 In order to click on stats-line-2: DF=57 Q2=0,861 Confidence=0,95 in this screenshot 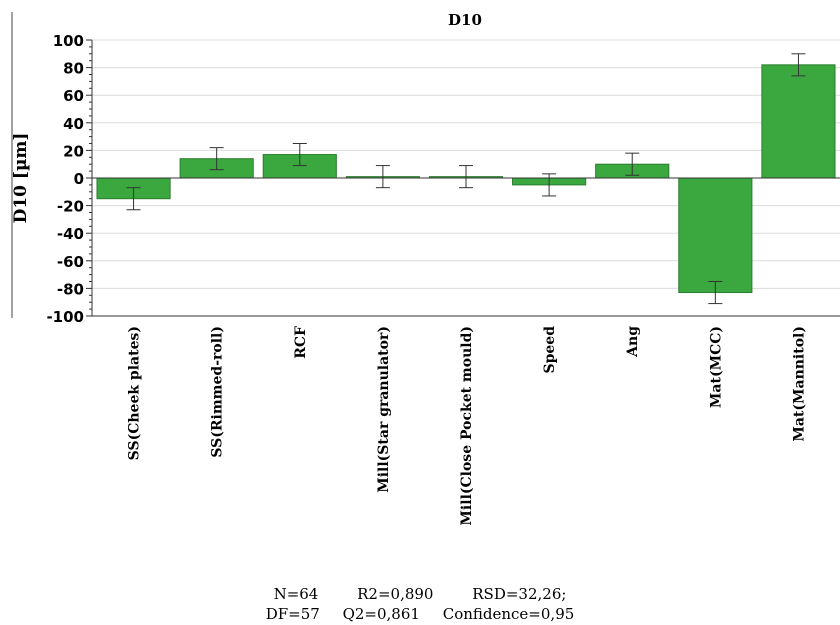, I will do `click(420, 614)`.